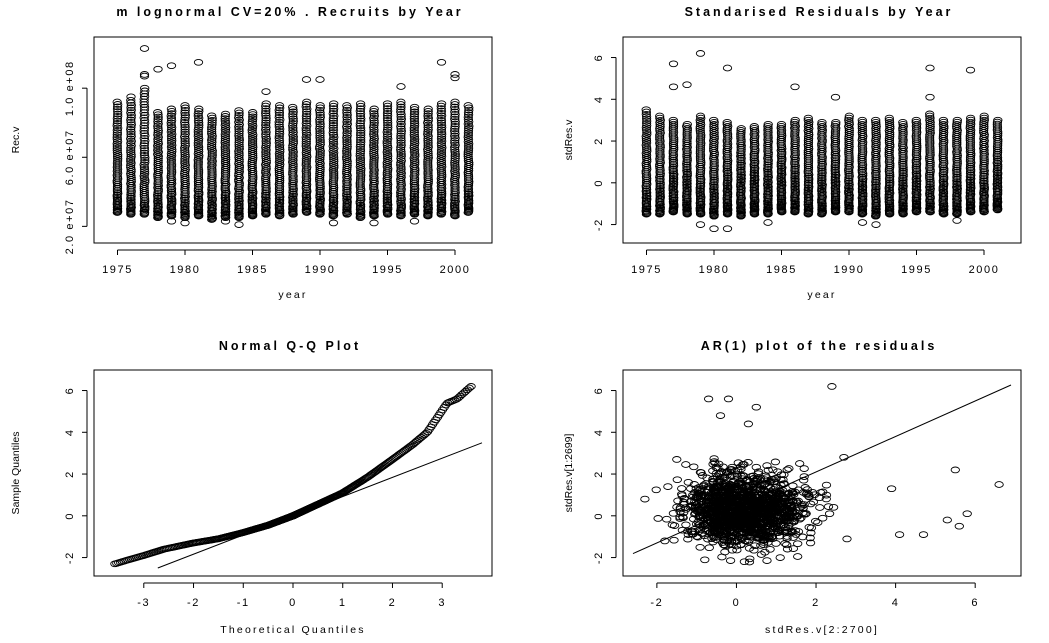  What do you see at coordinates (599, 224) in the screenshot?
I see `y-tick-label: -2` at bounding box center [599, 224].